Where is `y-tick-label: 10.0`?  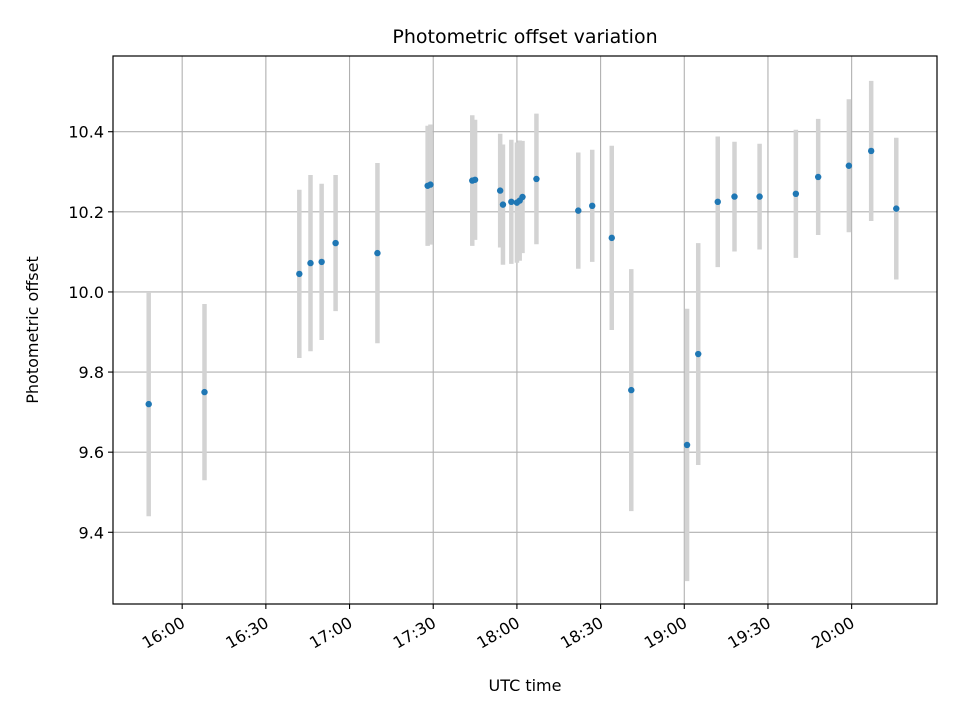
y-tick-label: 10.0 is located at coordinates (86, 292).